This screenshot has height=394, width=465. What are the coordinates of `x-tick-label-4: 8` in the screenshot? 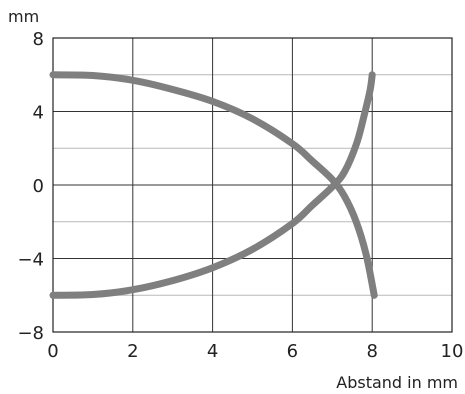 It's located at (371, 351).